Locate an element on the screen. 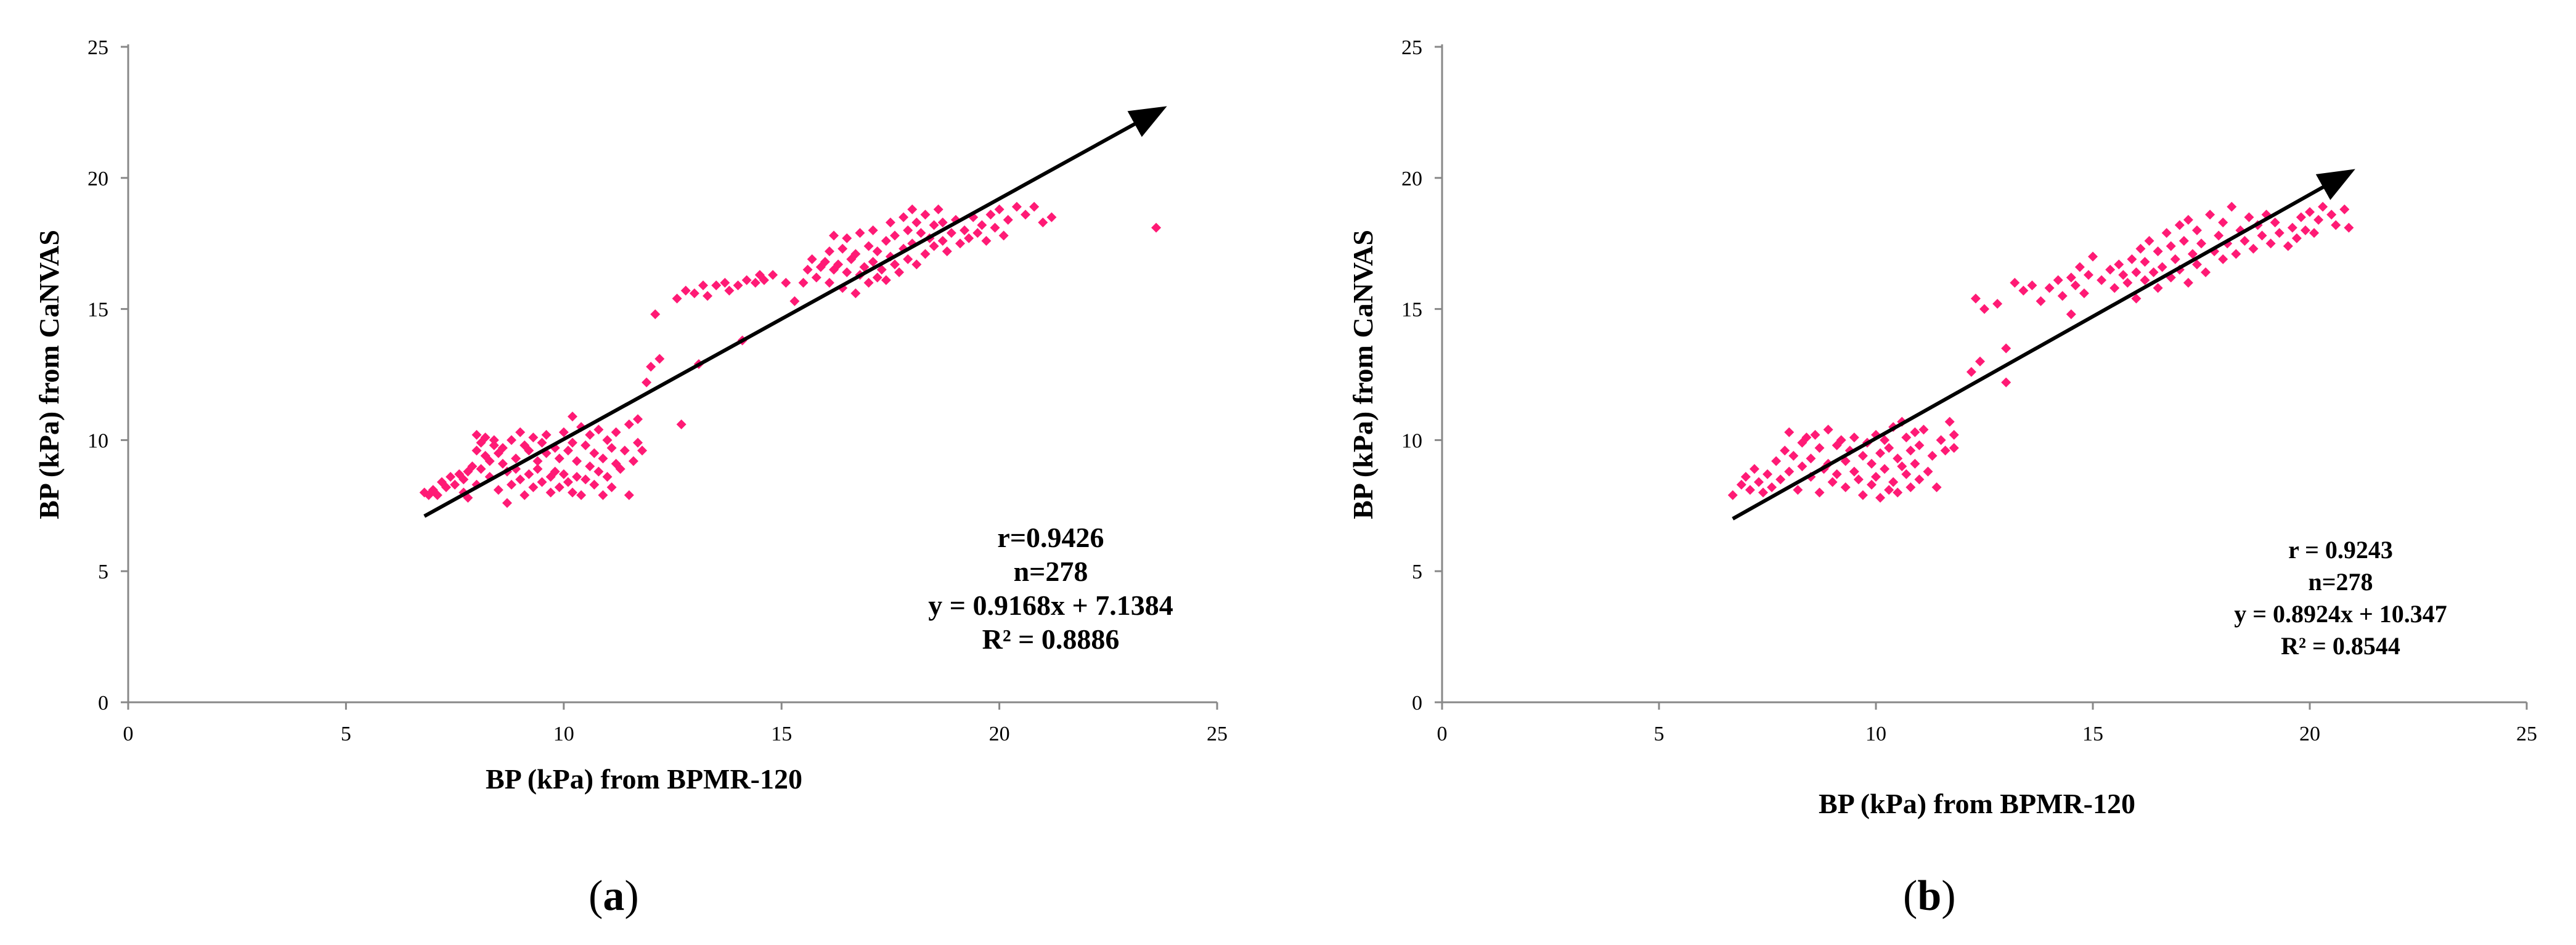 The width and height of the screenshot is (2576, 945). stat-annotation: R² = 0.8886 is located at coordinates (1051, 639).